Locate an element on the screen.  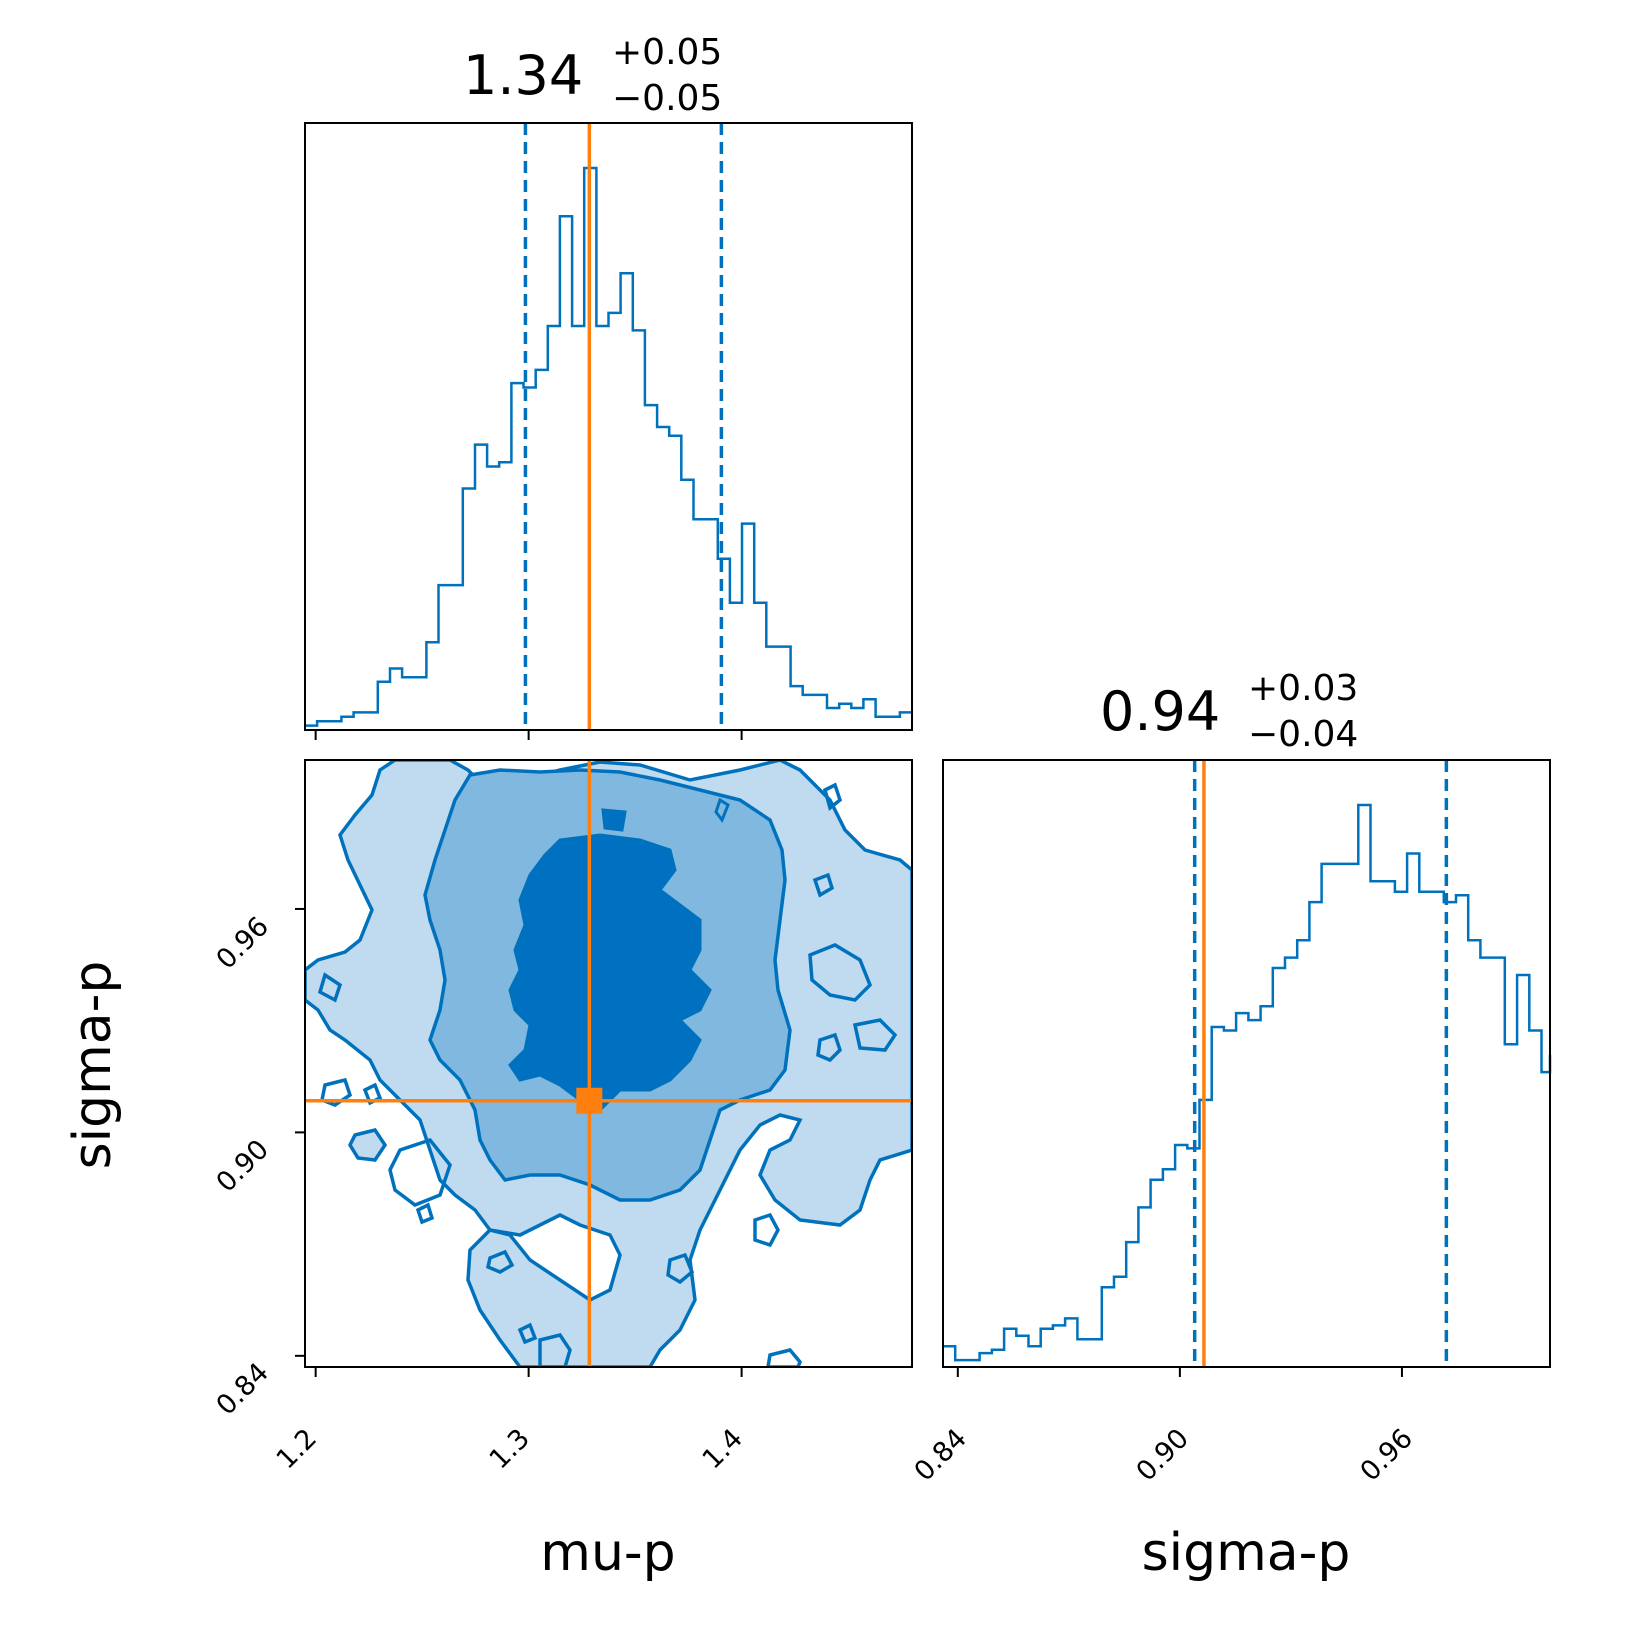
title-sigma-p-minus: −0.04 is located at coordinates (1303, 734).